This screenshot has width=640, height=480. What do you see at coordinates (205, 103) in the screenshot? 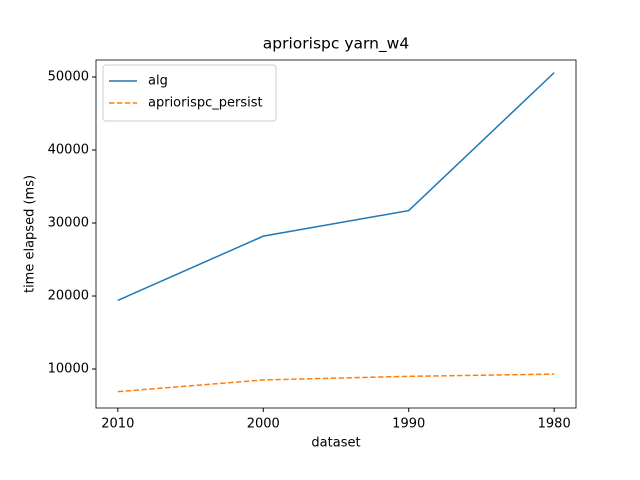
I see `legend-label: apriorispc_persist` at bounding box center [205, 103].